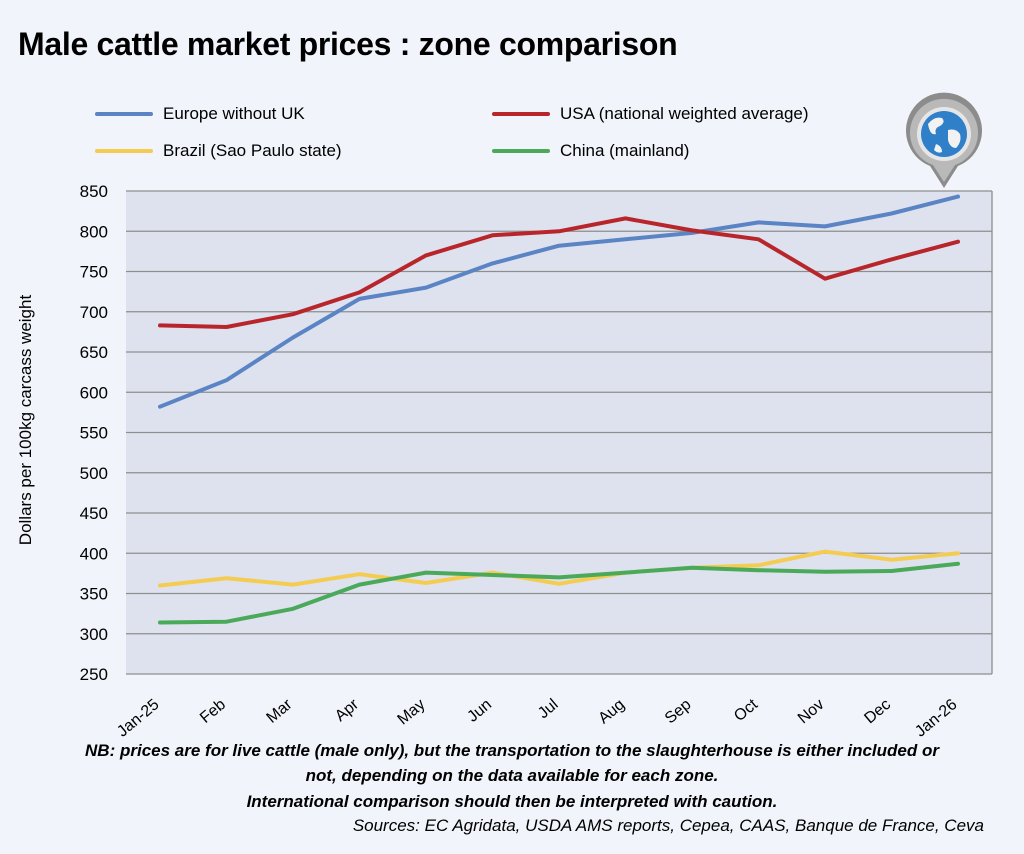  Describe the element at coordinates (625, 150) in the screenshot. I see `legend-label-china: China (mainland)` at that location.